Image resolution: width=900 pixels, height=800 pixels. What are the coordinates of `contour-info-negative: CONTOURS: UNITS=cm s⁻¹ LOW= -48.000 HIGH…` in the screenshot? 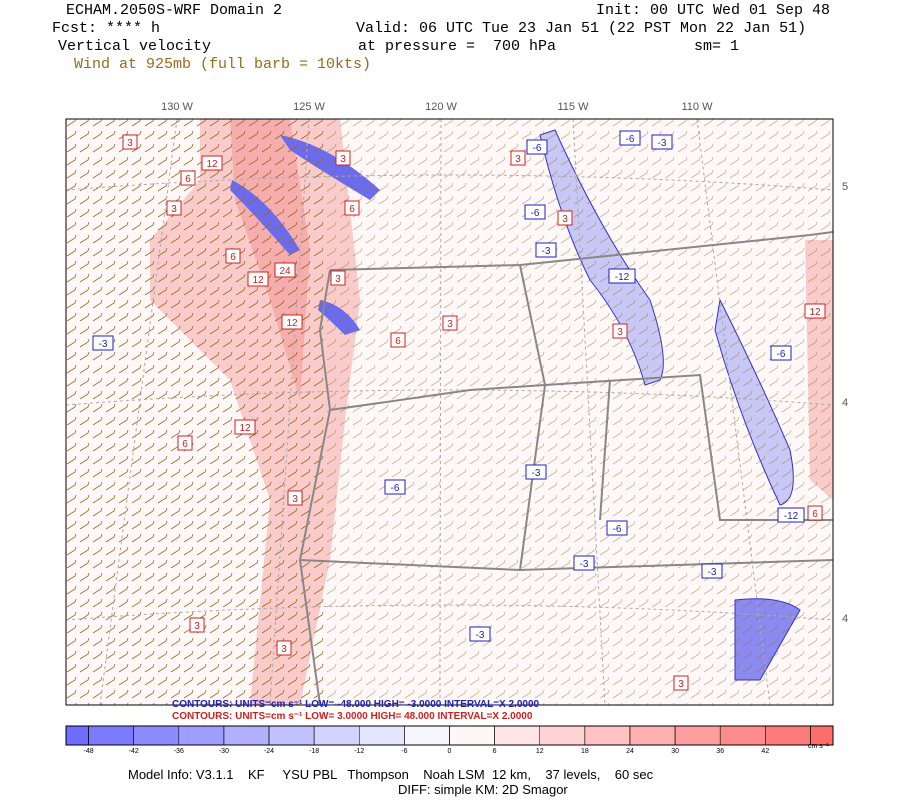 It's located at (356, 704).